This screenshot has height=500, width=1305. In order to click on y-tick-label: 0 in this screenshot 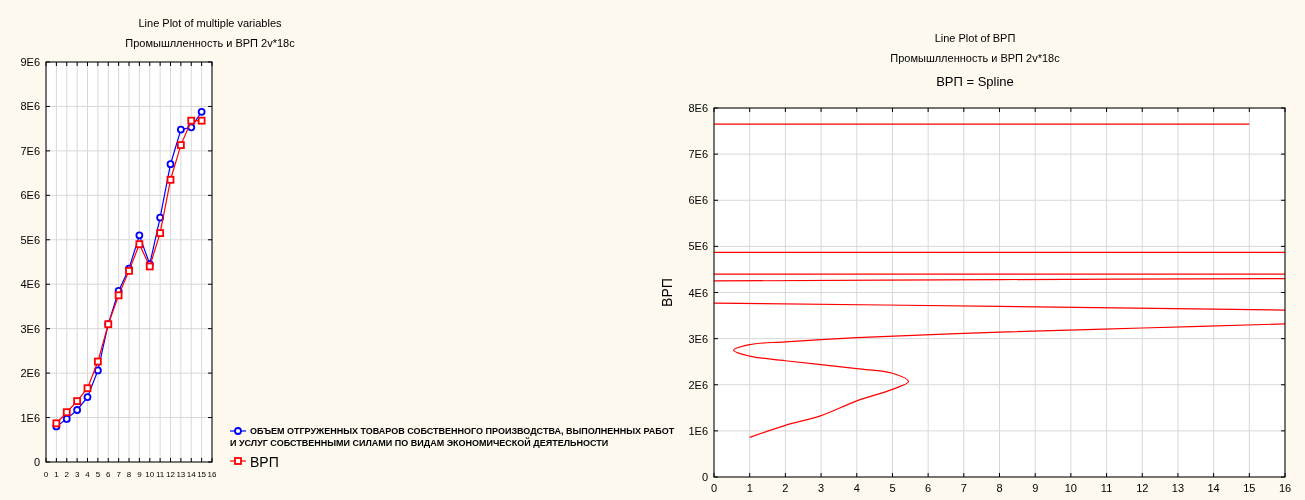, I will do `click(36, 462)`.